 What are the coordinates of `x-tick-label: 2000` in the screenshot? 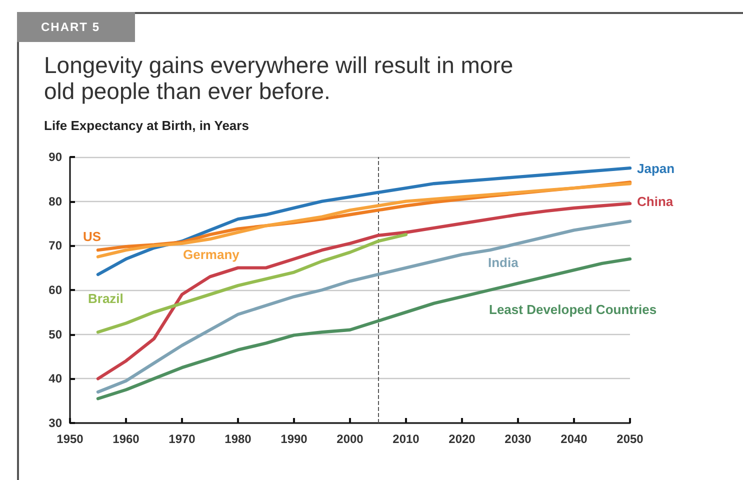 It's located at (350, 439).